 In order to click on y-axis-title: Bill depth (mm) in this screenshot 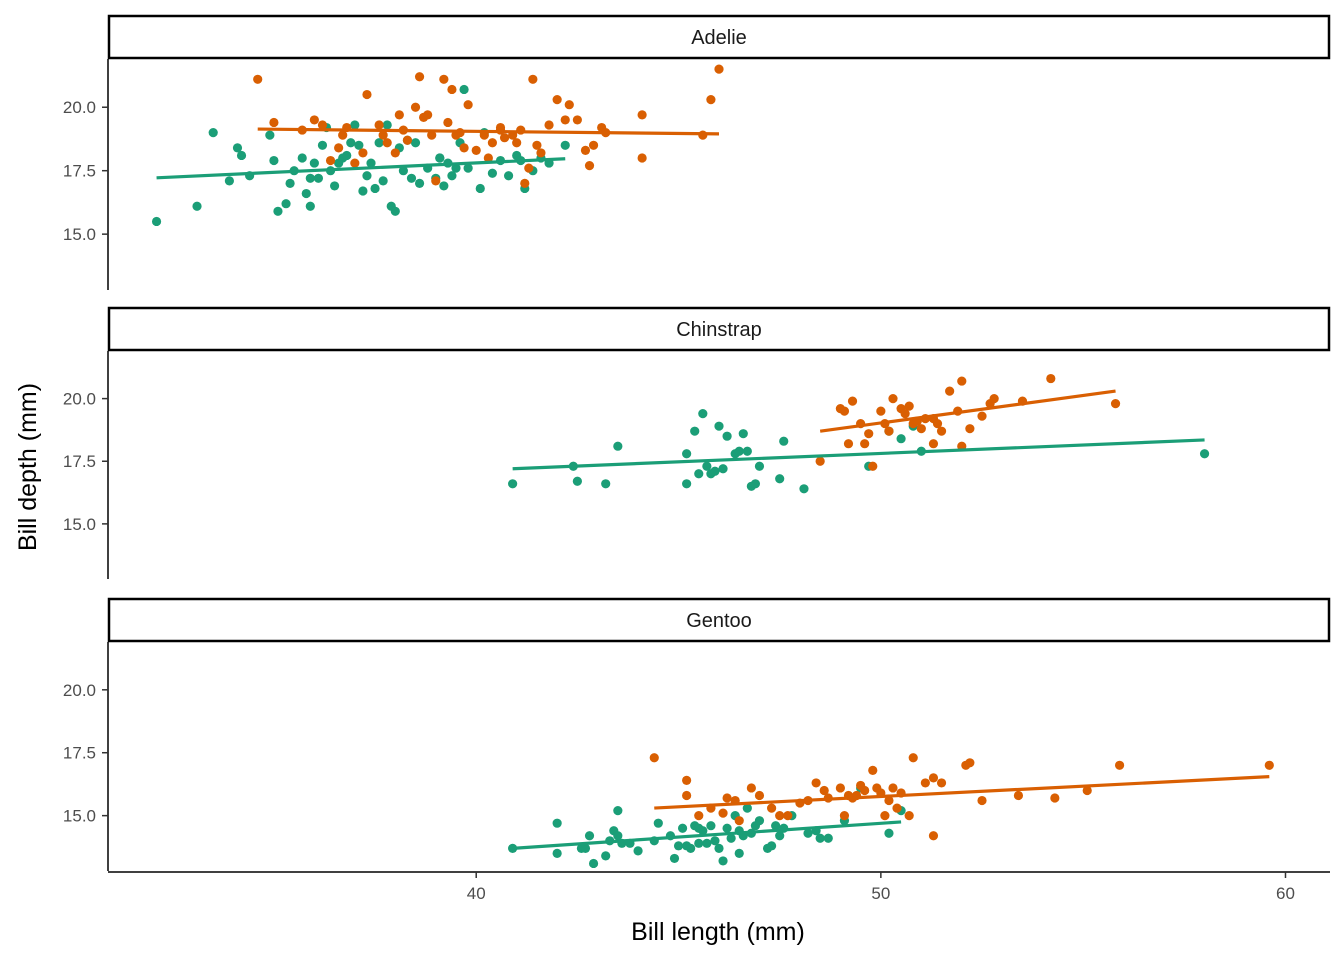, I will do `click(28, 467)`.